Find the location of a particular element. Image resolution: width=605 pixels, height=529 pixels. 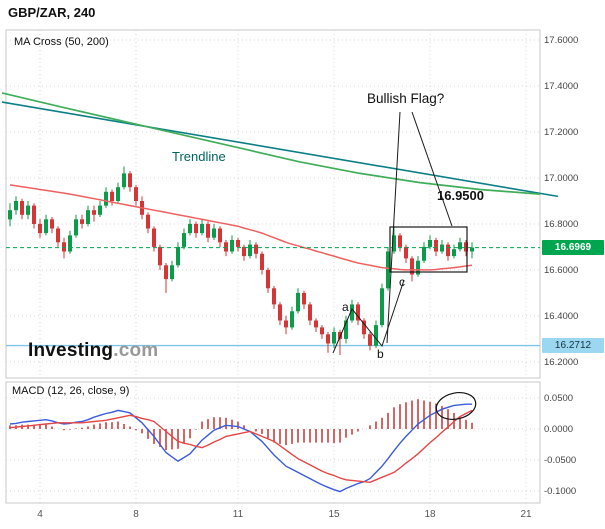

trendline-annotation-label: Trendline is located at coordinates (199, 156).